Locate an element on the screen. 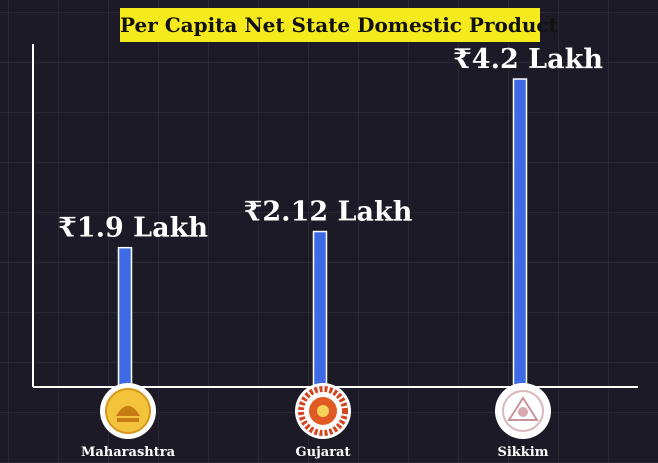 The image size is (658, 463). category-label-maharashtra: Maharashtra is located at coordinates (128, 452).